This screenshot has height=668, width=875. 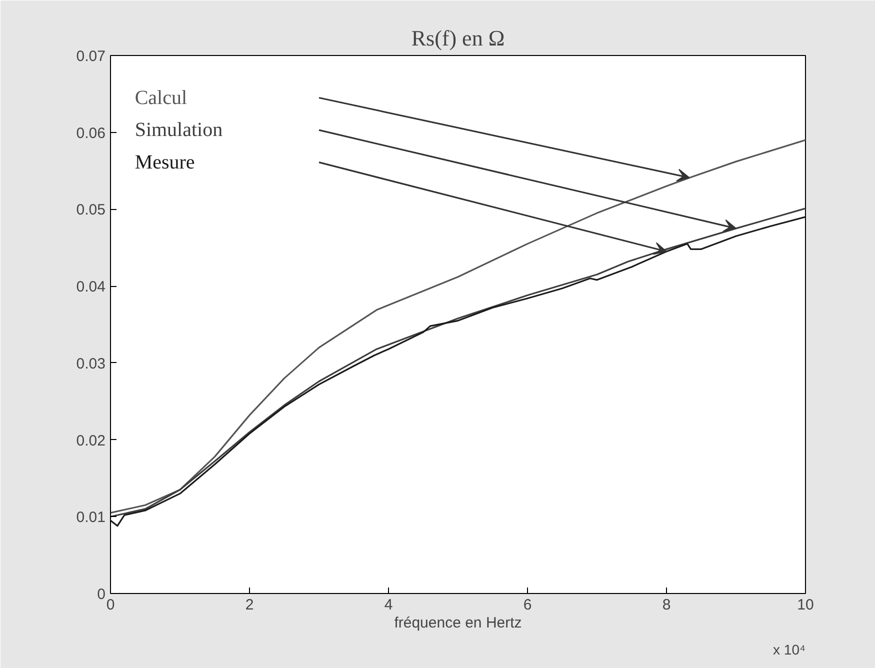 I want to click on y-tick-label: 0.05, so click(x=91, y=210).